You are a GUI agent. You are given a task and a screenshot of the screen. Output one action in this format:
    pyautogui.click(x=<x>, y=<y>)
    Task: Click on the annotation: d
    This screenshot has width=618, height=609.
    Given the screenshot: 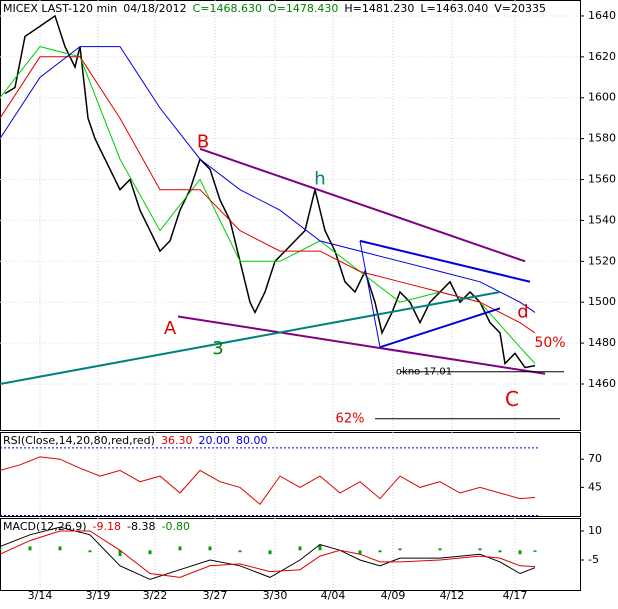 What is the action you would take?
    pyautogui.click(x=522, y=311)
    